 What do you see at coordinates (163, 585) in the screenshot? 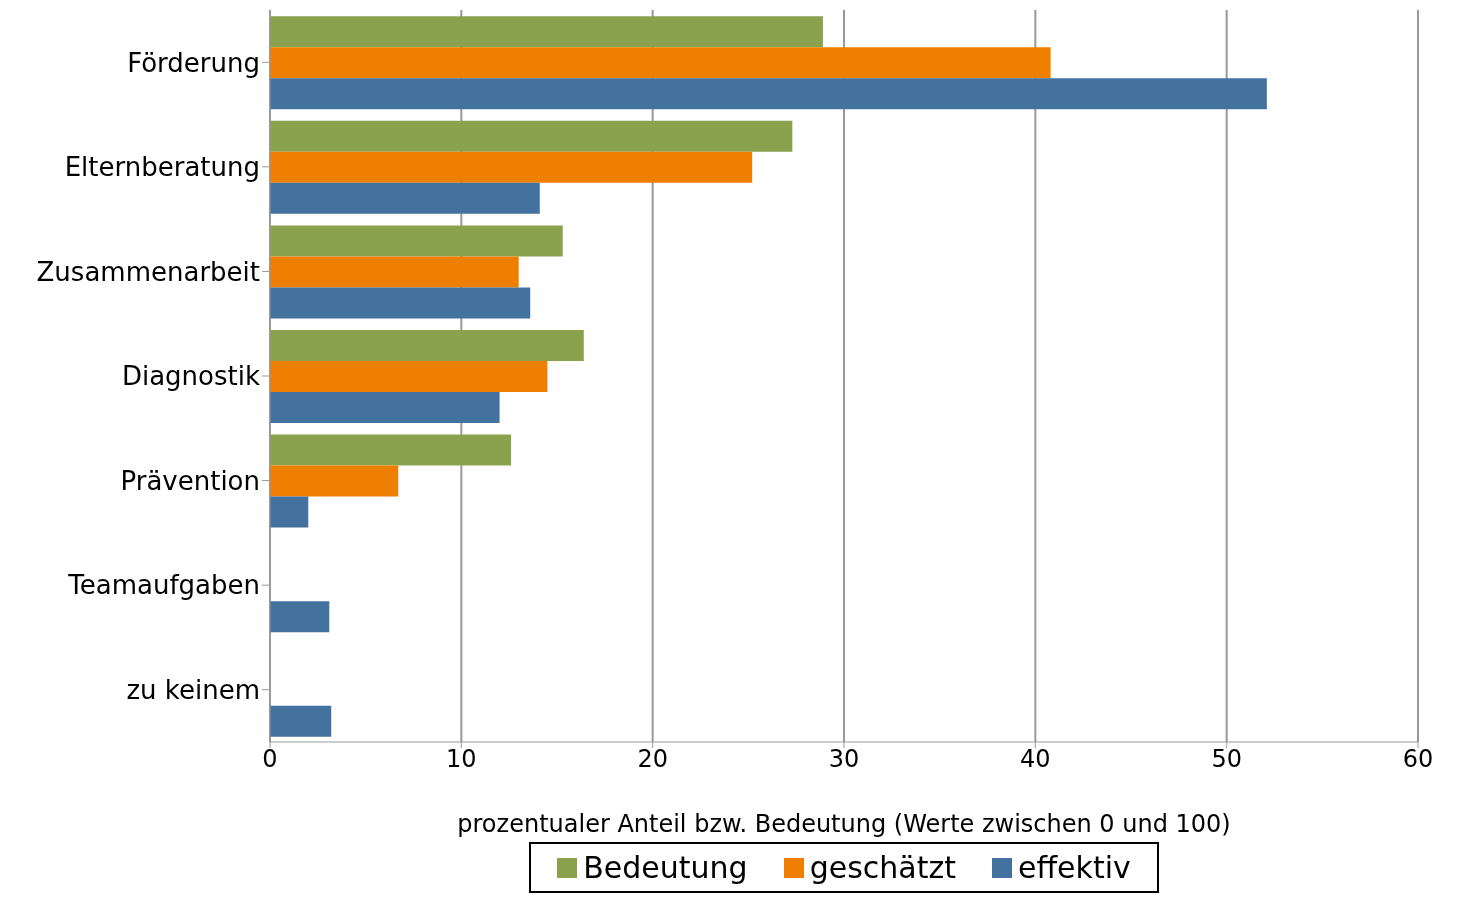
I see `y-tick-label: Teamaufgaben` at bounding box center [163, 585].